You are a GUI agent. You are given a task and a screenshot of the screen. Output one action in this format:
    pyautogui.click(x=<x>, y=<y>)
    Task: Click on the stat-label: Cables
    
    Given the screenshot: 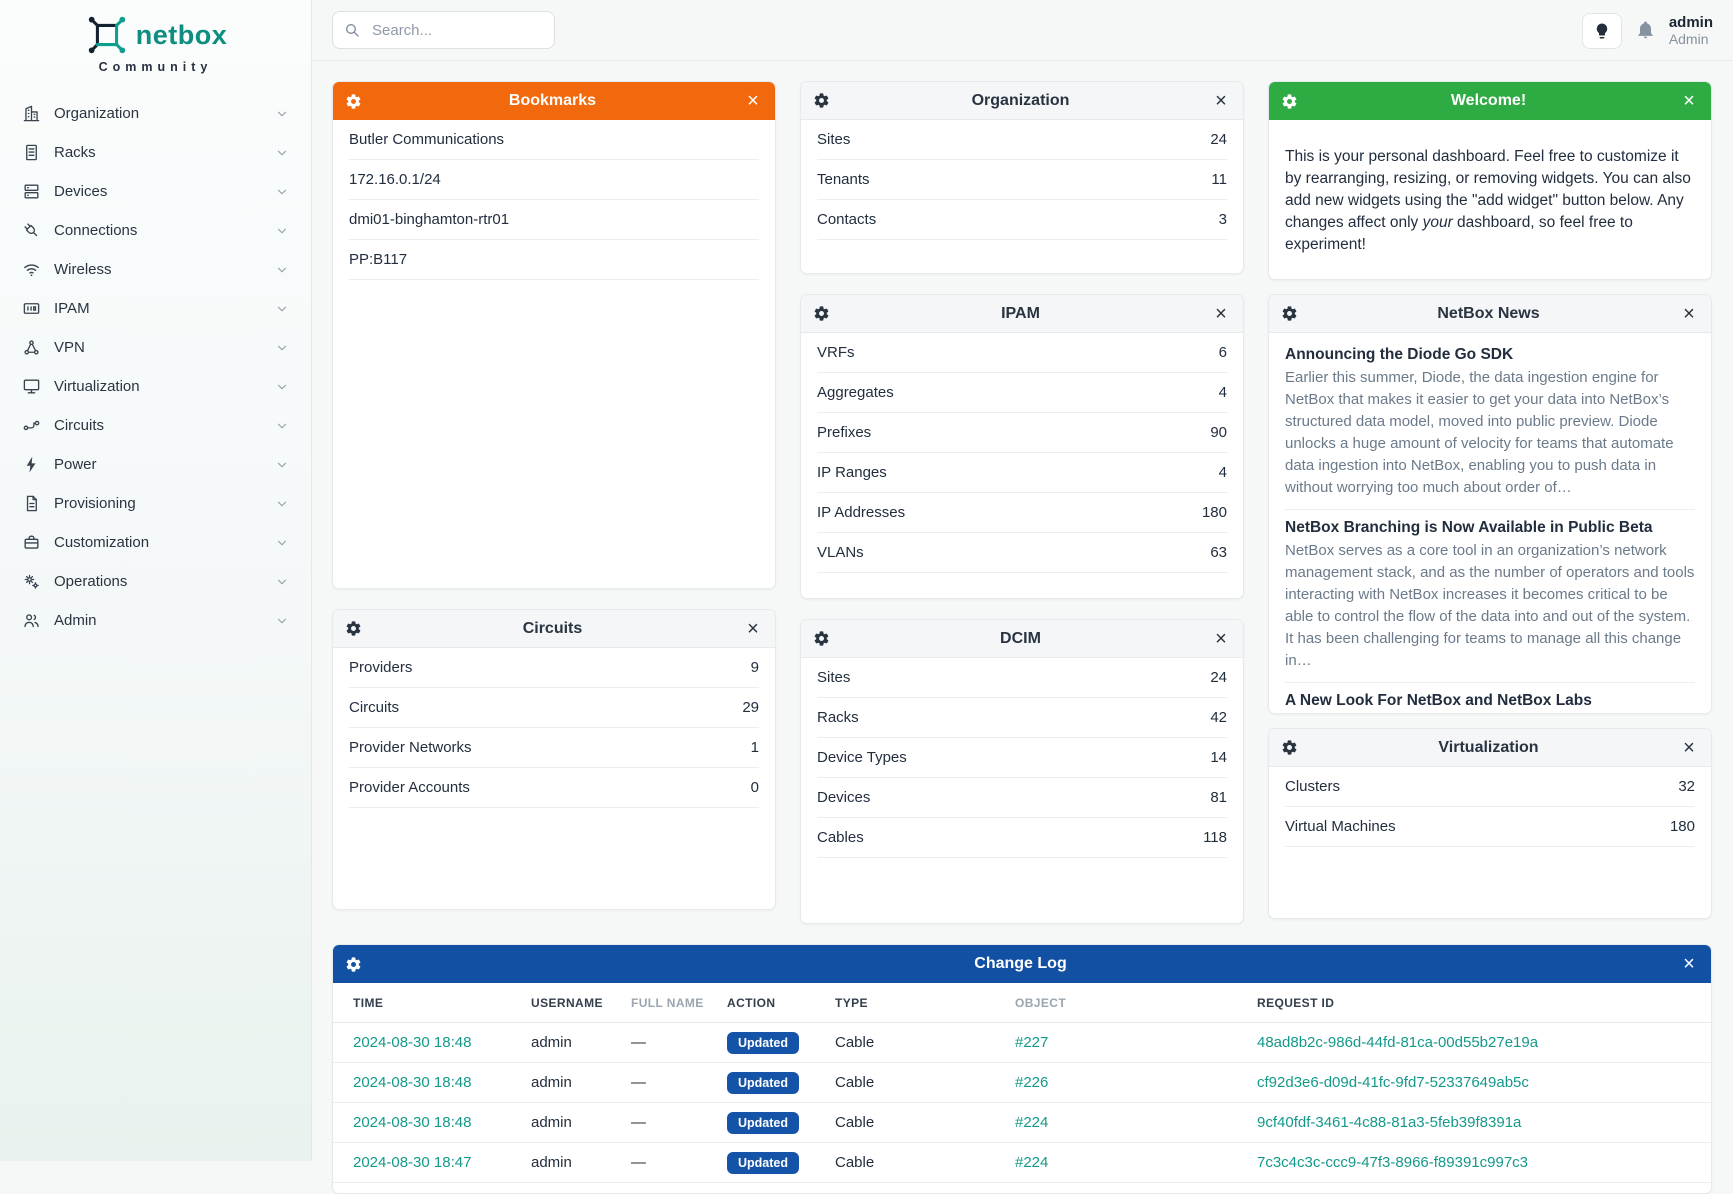 What is the action you would take?
    pyautogui.click(x=840, y=837)
    